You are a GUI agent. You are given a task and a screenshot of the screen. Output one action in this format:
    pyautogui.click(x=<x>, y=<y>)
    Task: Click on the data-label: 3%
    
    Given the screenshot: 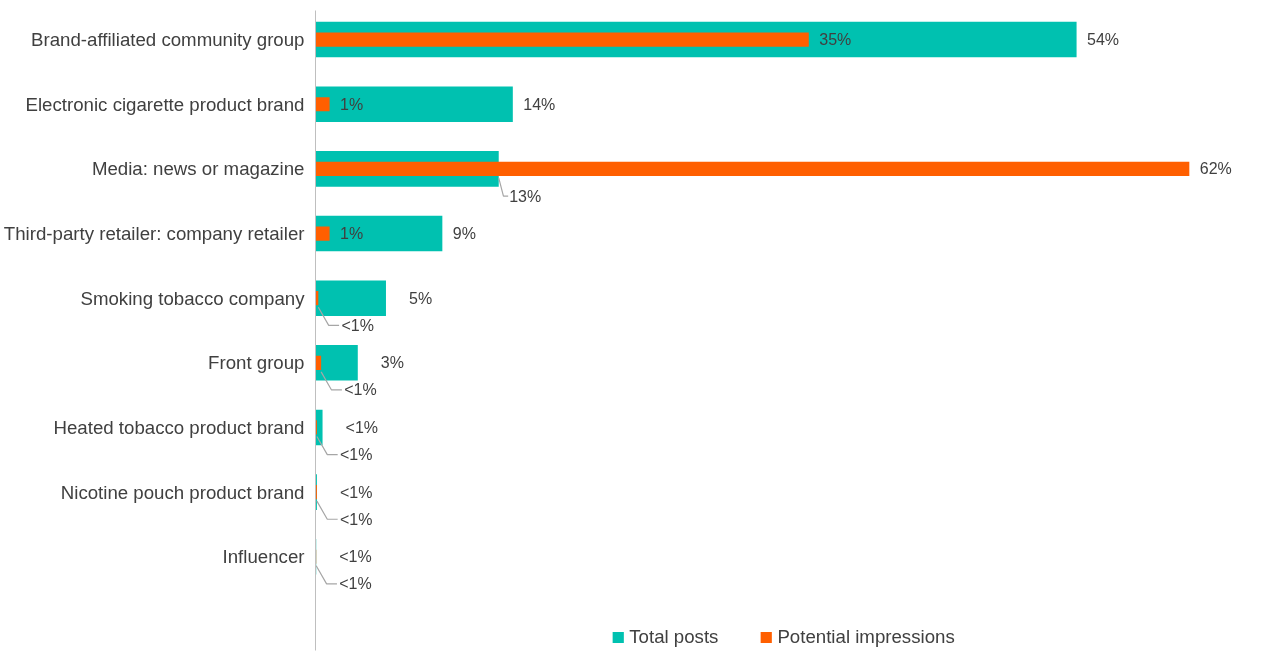 What is the action you would take?
    pyautogui.click(x=392, y=363)
    